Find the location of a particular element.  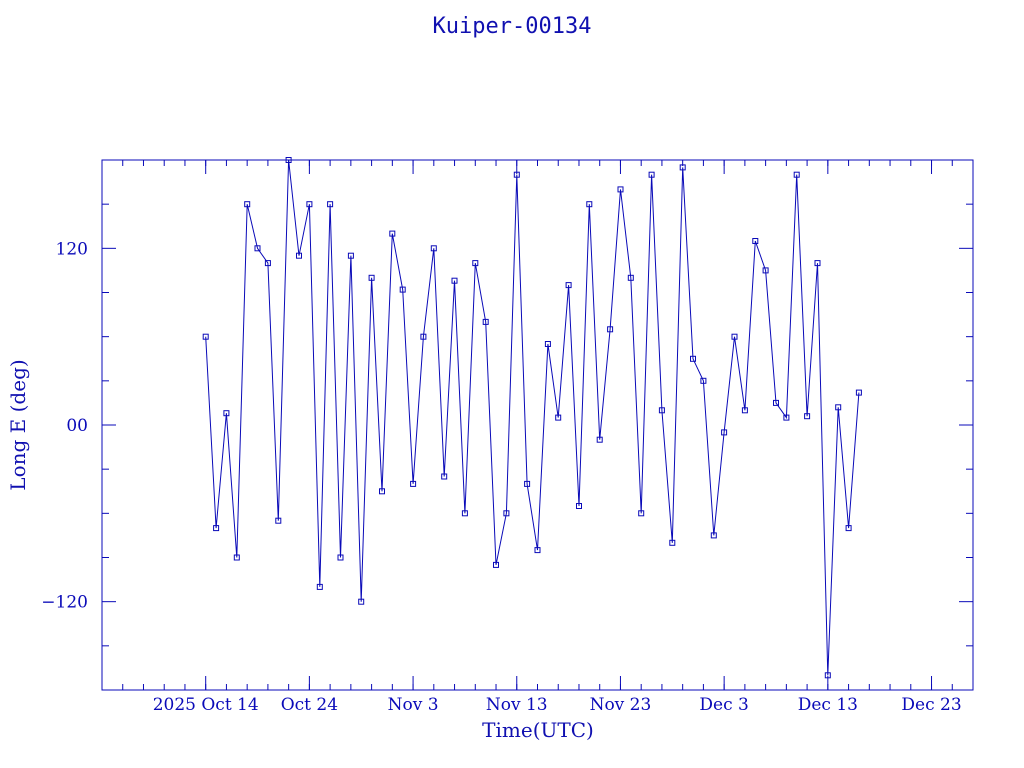

x-tick-label: Dec 3 is located at coordinates (723, 705).